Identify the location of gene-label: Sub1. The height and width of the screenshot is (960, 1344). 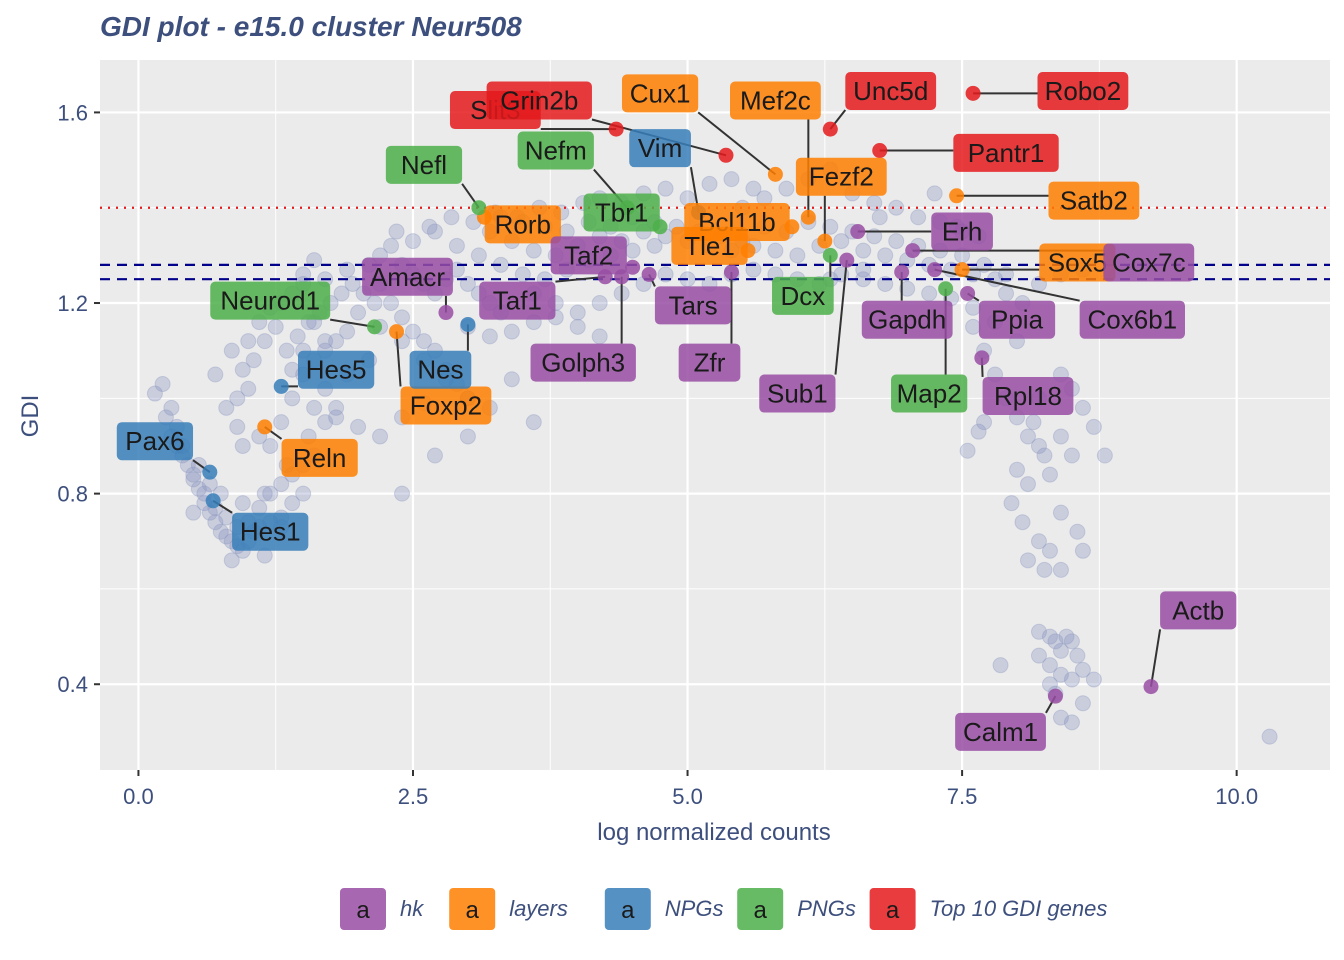
(797, 394).